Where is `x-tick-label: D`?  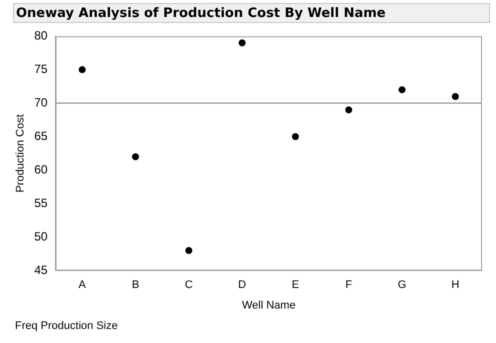
x-tick-label: D is located at coordinates (242, 285).